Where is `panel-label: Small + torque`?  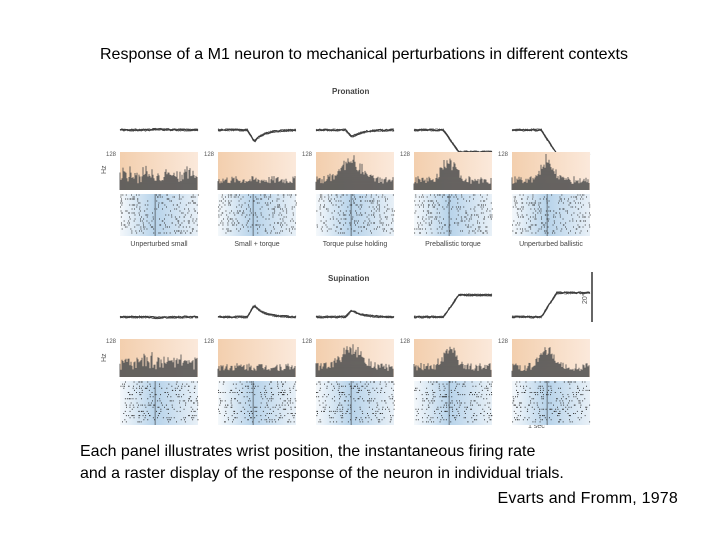 panel-label: Small + torque is located at coordinates (256, 244).